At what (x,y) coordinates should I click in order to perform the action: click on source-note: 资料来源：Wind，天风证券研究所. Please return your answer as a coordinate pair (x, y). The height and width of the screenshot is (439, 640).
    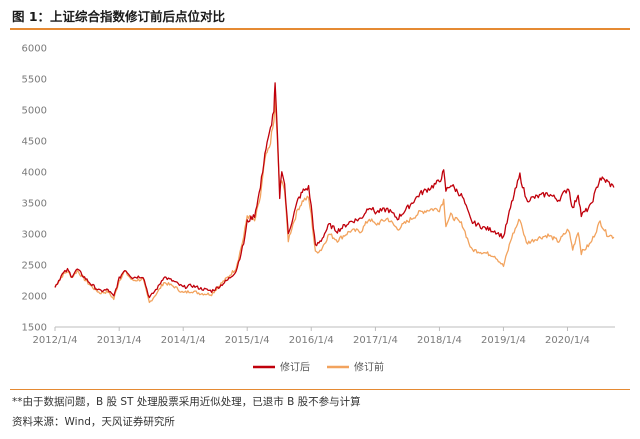
    Looking at the image, I should click on (93, 422).